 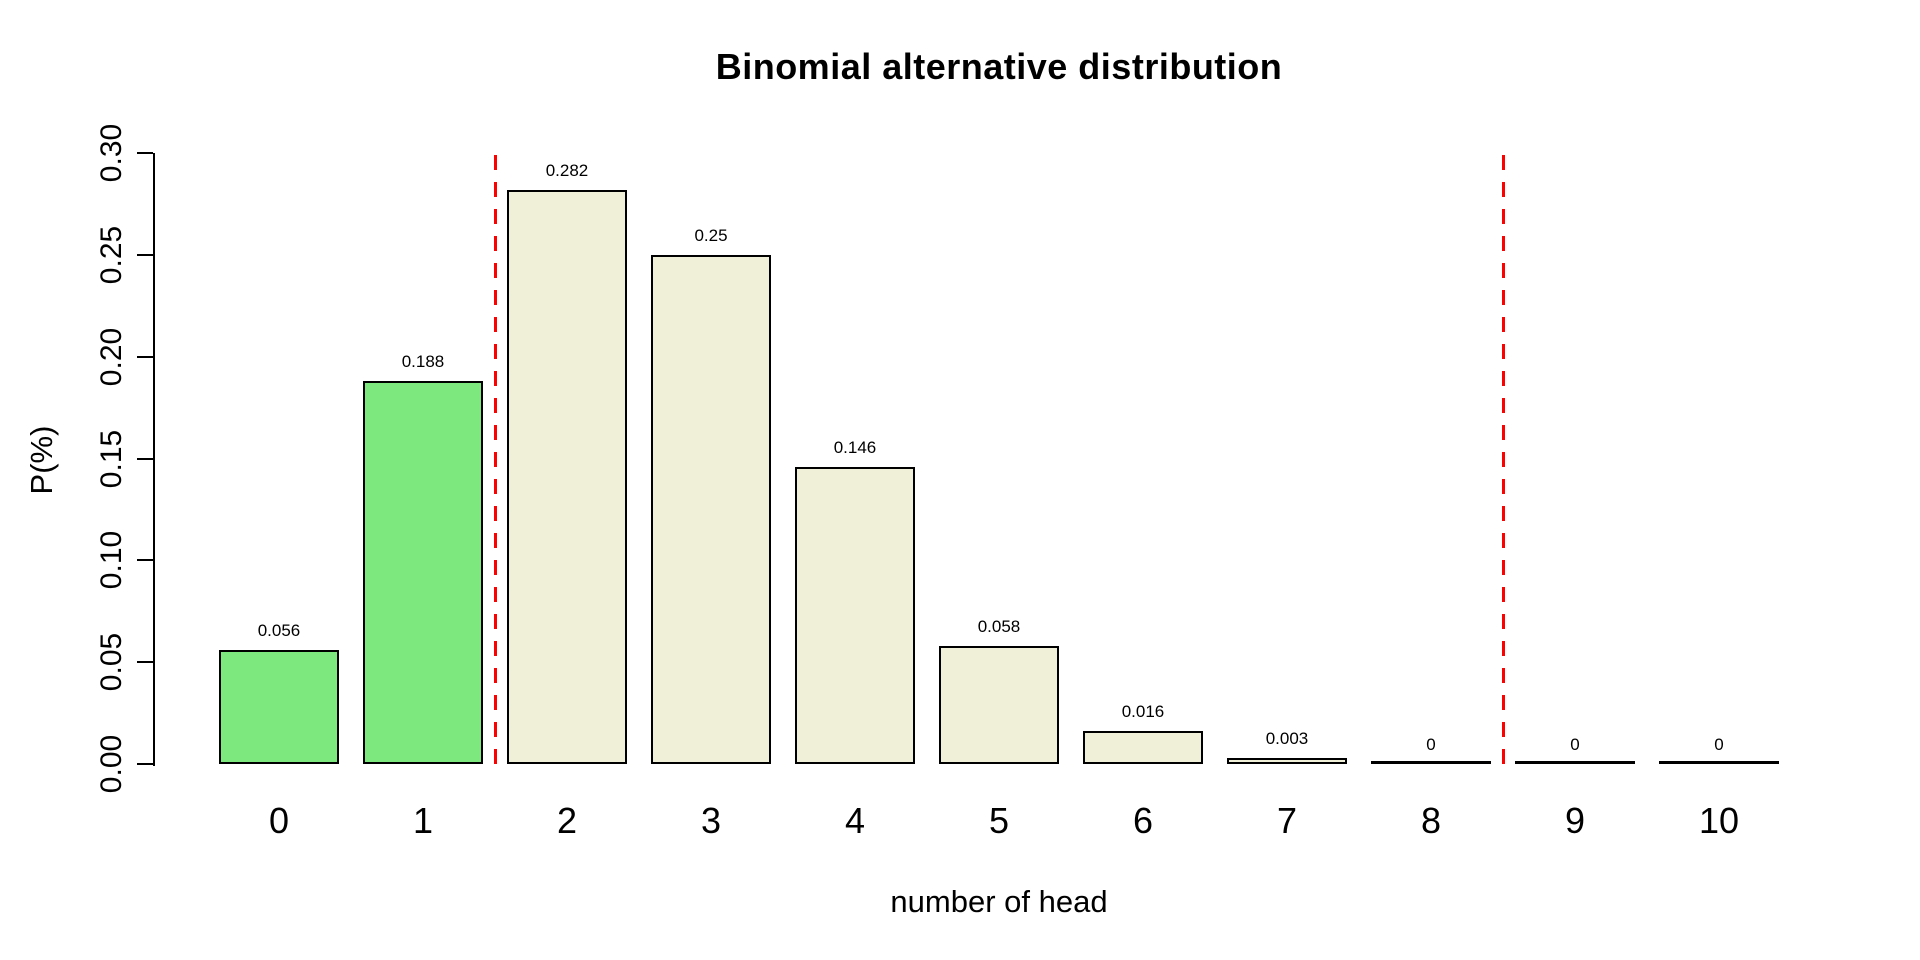 What do you see at coordinates (1575, 820) in the screenshot?
I see `x-tick-label: 9` at bounding box center [1575, 820].